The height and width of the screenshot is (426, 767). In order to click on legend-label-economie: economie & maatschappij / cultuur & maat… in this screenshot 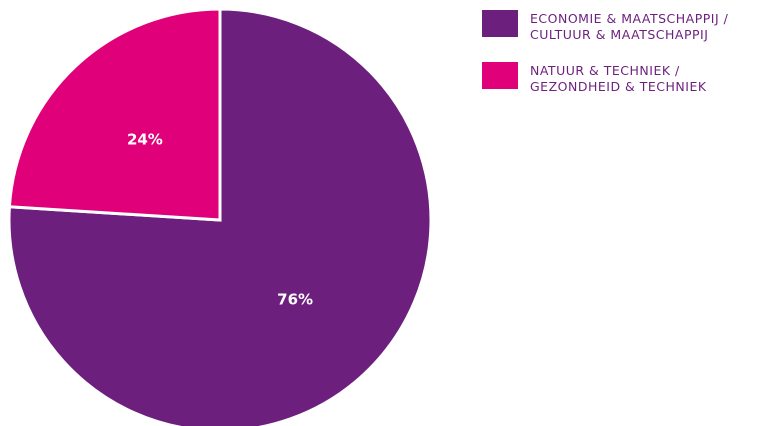, I will do `click(629, 26)`.